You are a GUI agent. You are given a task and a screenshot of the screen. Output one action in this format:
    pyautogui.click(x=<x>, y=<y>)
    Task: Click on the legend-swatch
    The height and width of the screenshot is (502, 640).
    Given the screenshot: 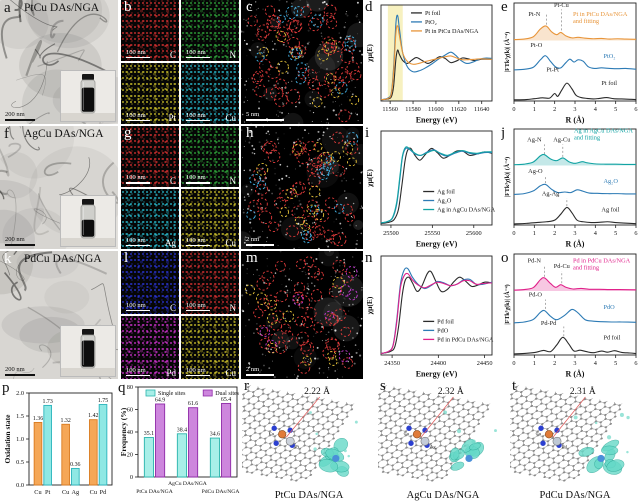 What is the action you would take?
    pyautogui.click(x=150, y=393)
    